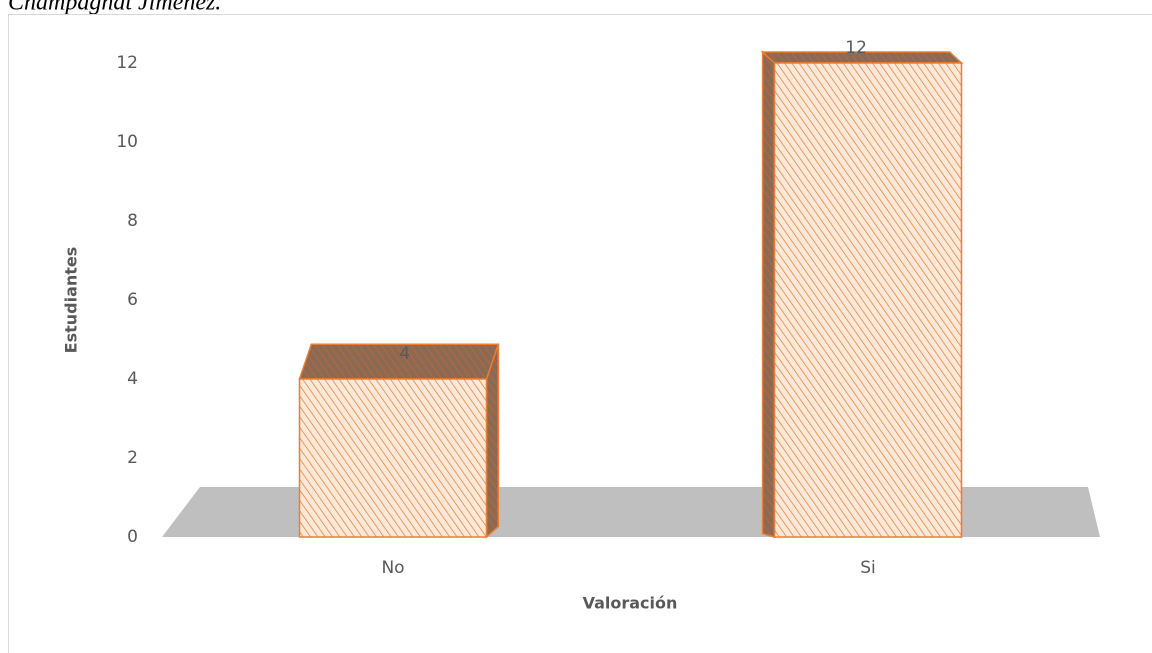 This screenshot has height=653, width=1152. I want to click on y-axis-title: Estudiantes, so click(71, 300).